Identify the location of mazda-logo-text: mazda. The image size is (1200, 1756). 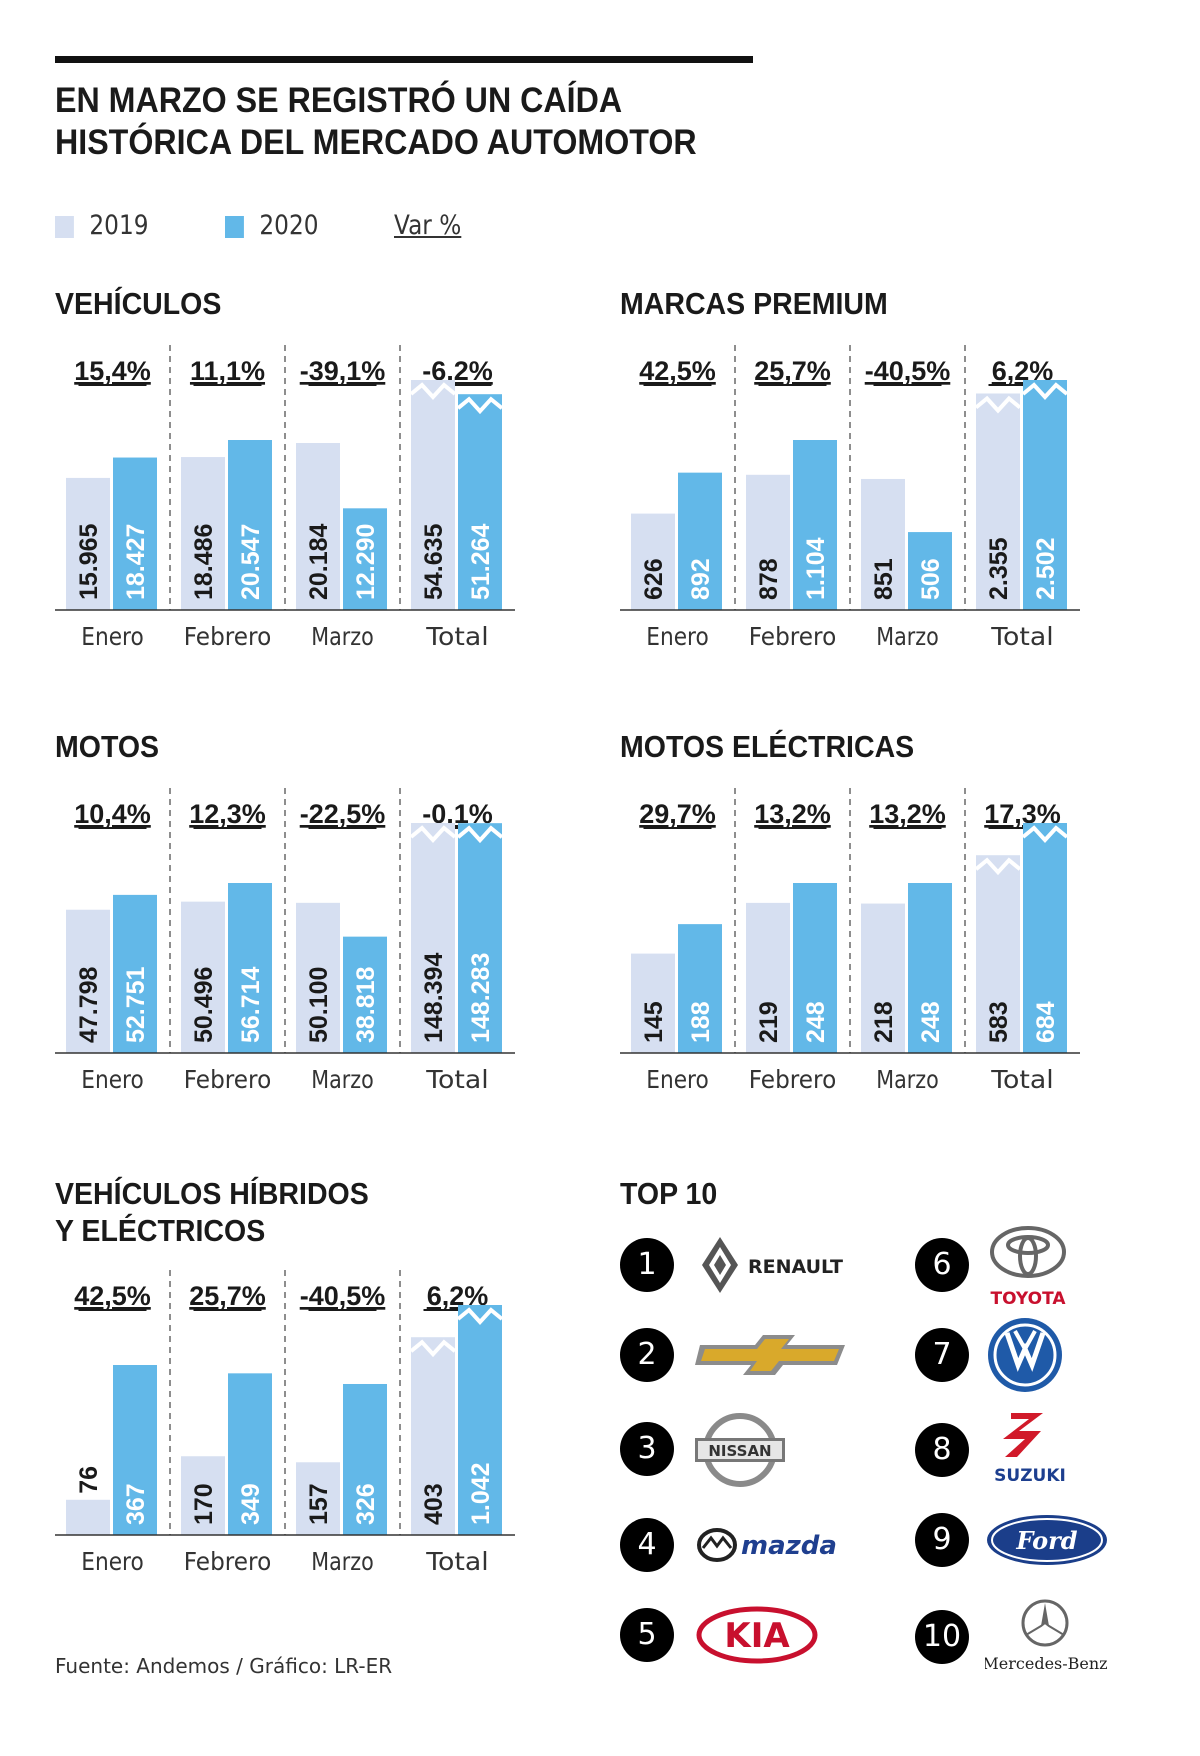
(789, 1546).